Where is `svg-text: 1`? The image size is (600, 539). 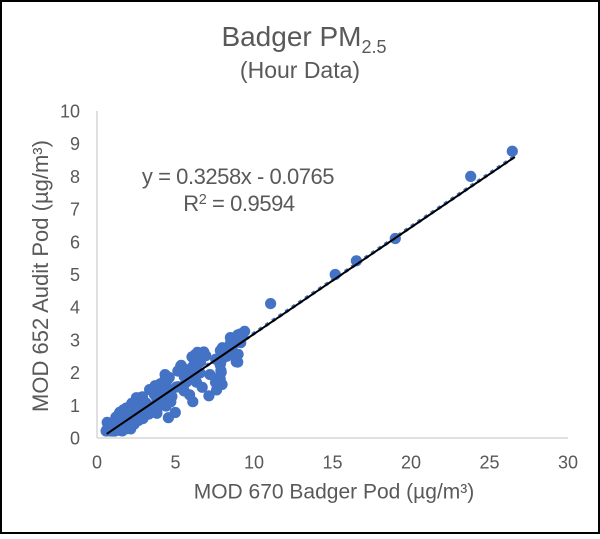 svg-text: 1 is located at coordinates (75, 406).